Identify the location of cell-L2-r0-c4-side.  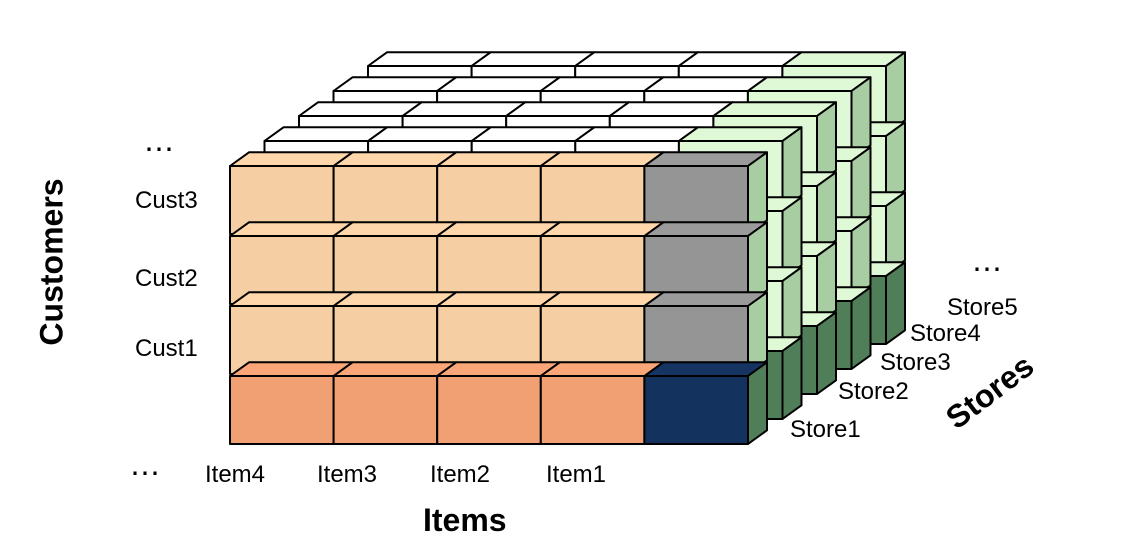
(826, 143).